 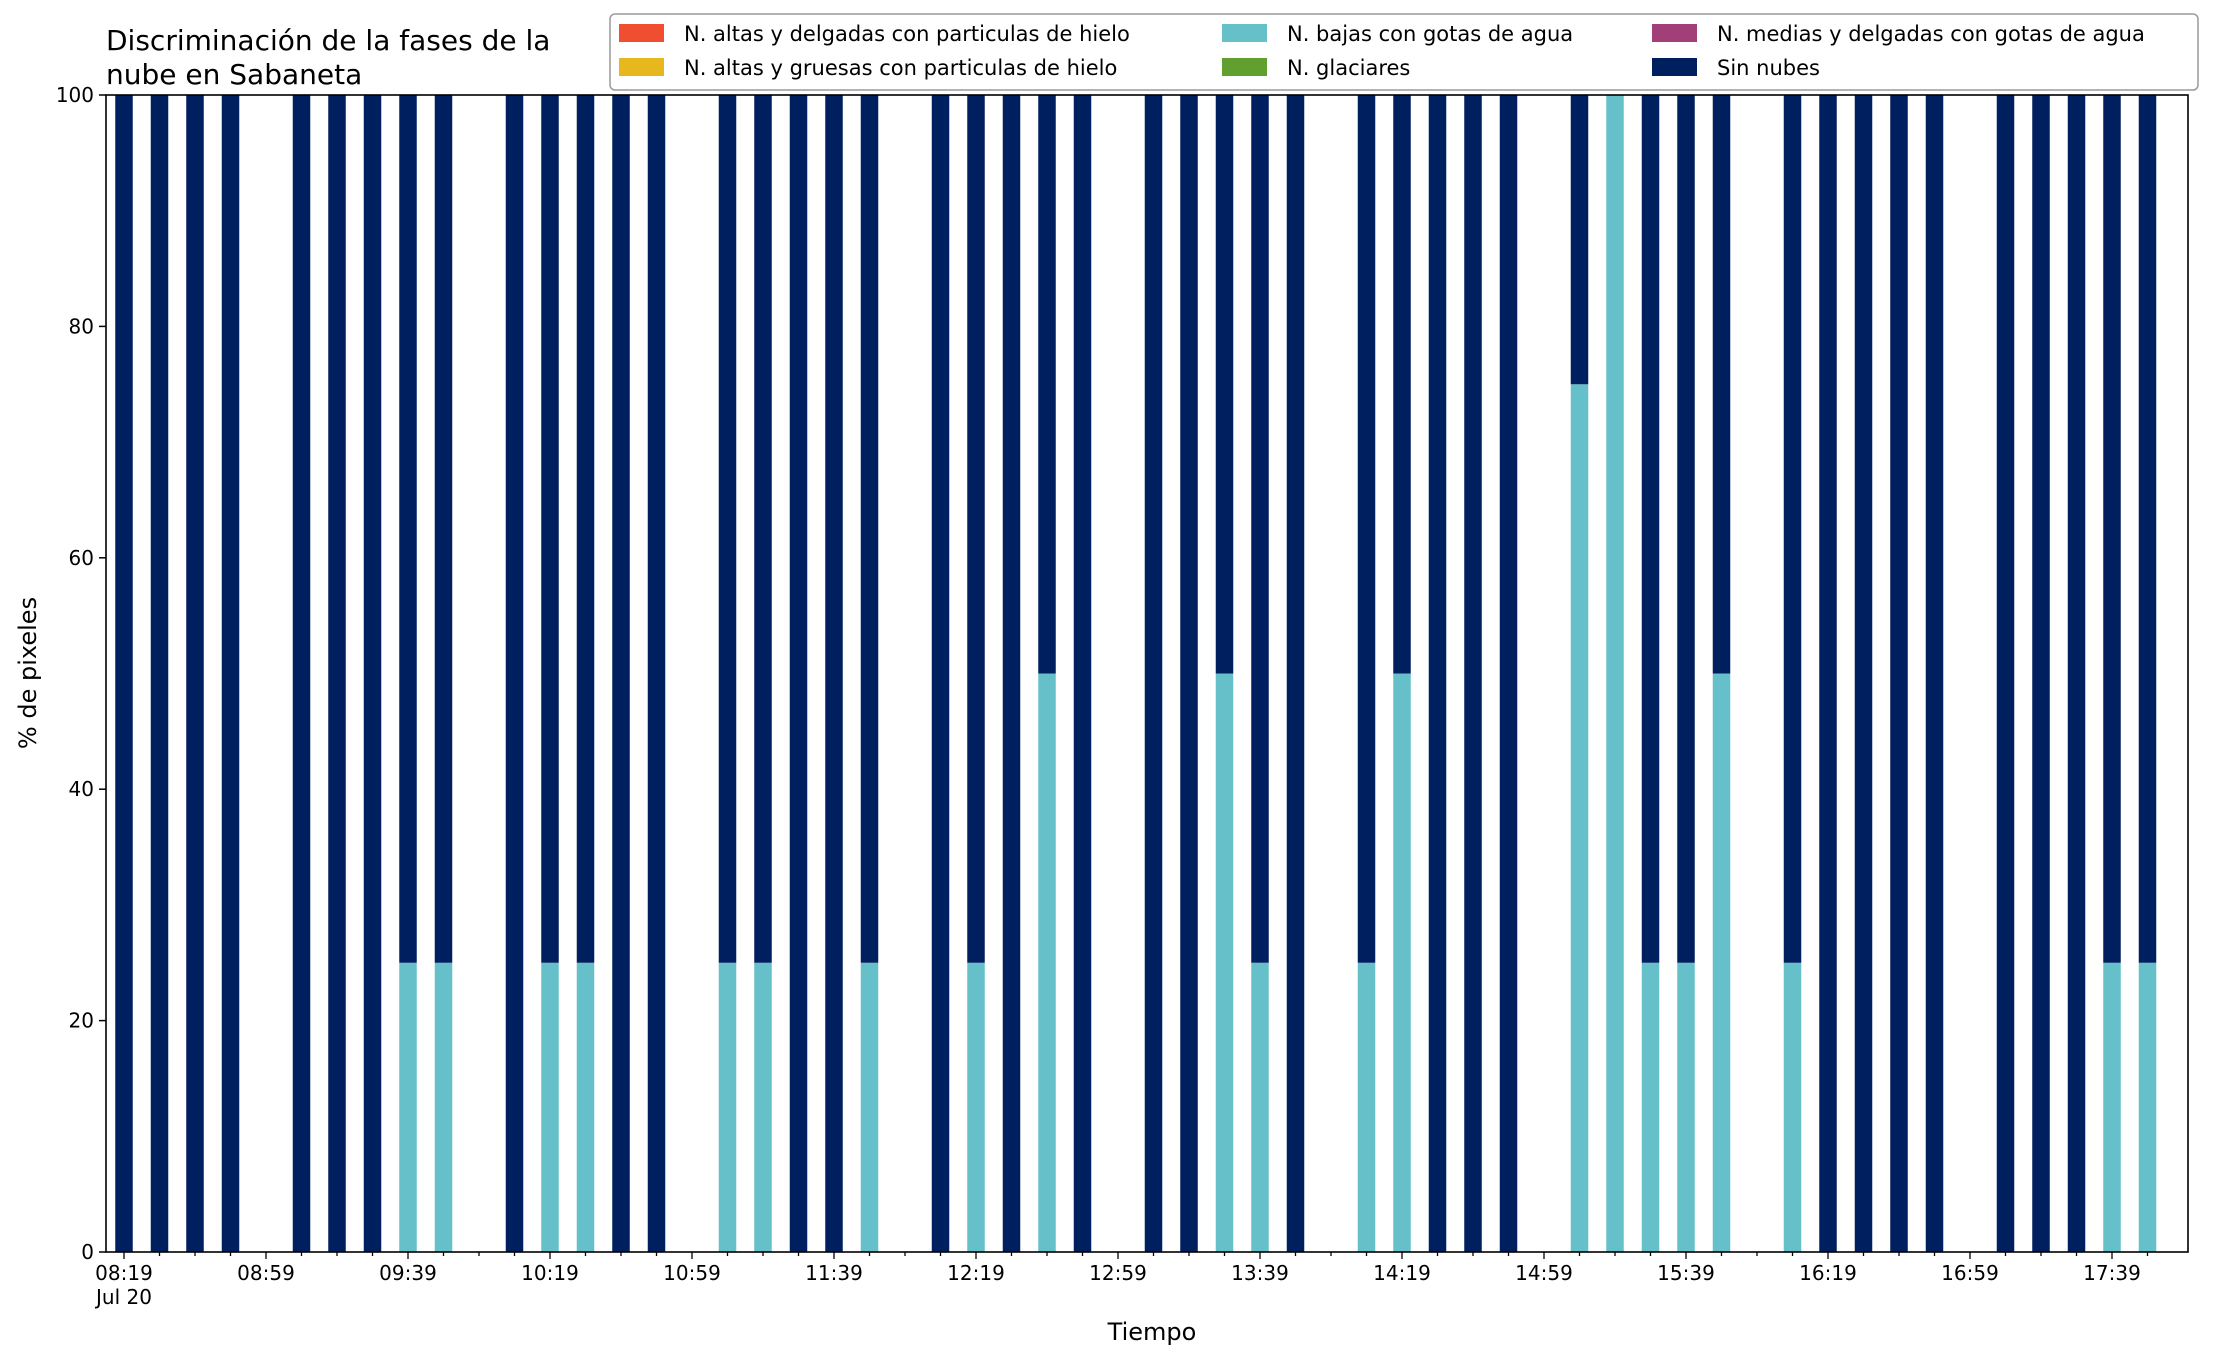 What do you see at coordinates (81, 789) in the screenshot?
I see `y-tick-label: 40` at bounding box center [81, 789].